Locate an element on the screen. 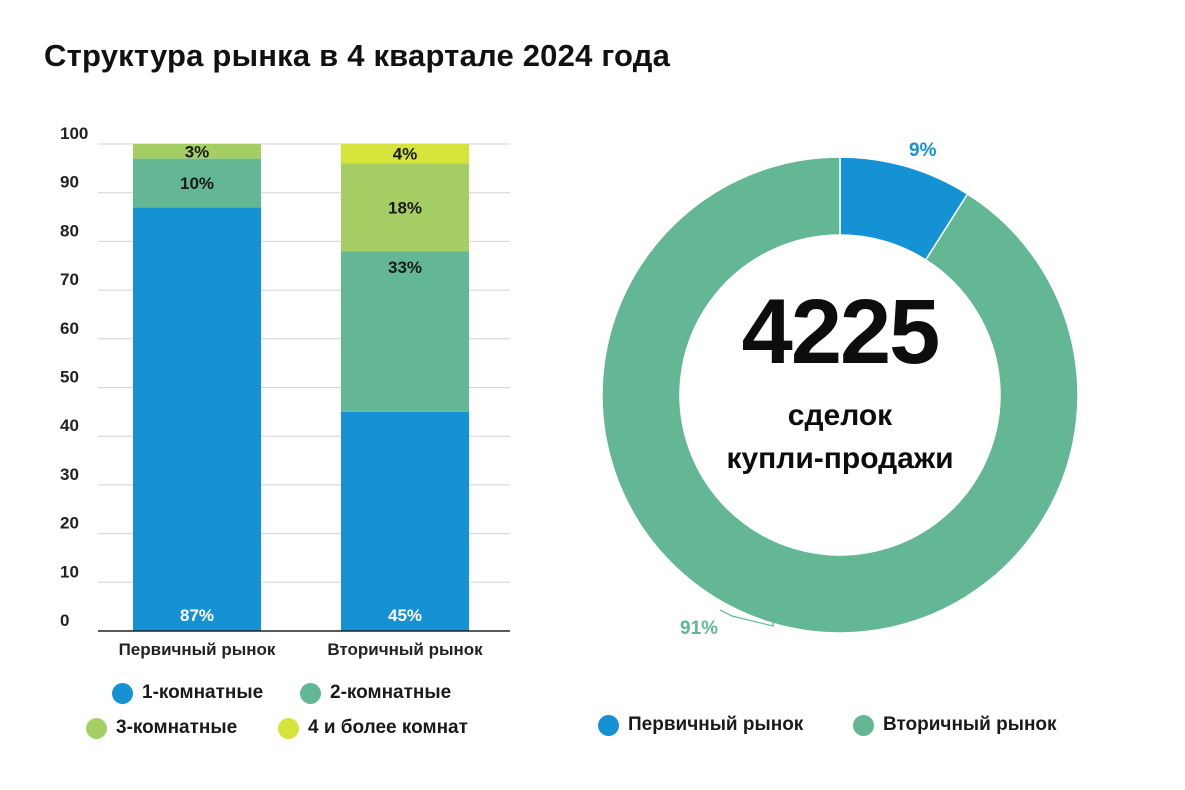 This screenshot has height=790, width=1185. data-label: 10% is located at coordinates (197, 183).